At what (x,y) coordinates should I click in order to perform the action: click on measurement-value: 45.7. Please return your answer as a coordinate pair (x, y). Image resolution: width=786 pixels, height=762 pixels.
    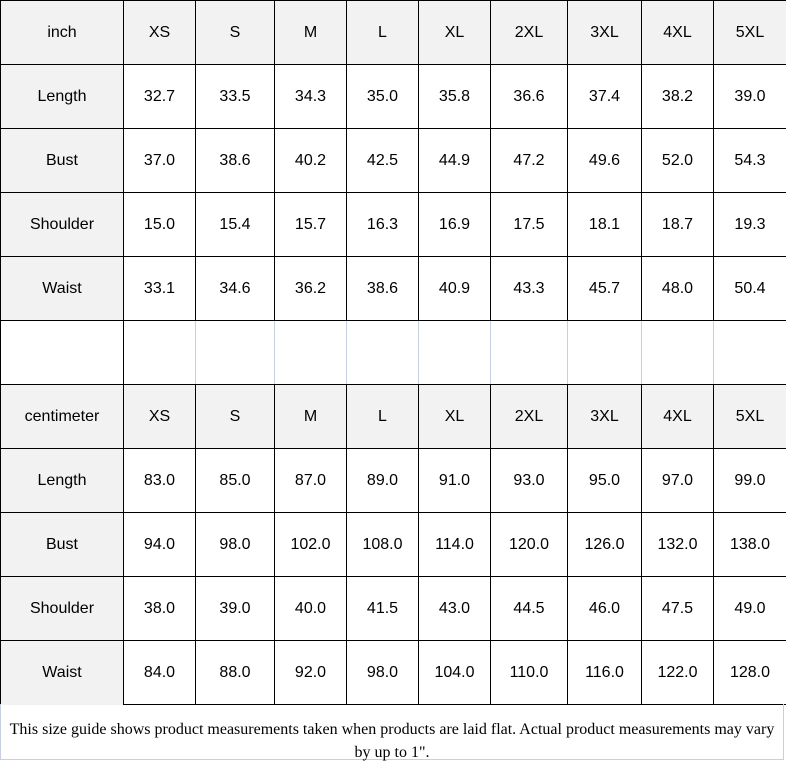
    Looking at the image, I should click on (604, 288).